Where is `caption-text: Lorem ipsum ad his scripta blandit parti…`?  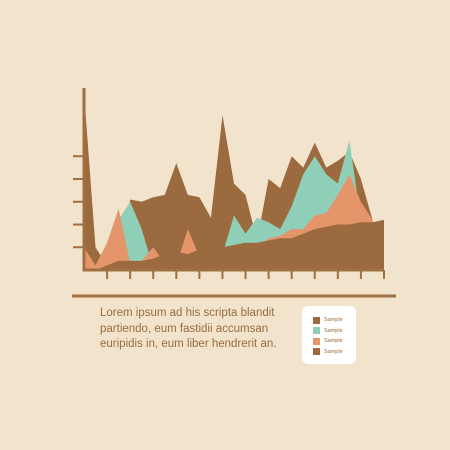 caption-text: Lorem ipsum ad his scripta blandit parti… is located at coordinates (200, 329).